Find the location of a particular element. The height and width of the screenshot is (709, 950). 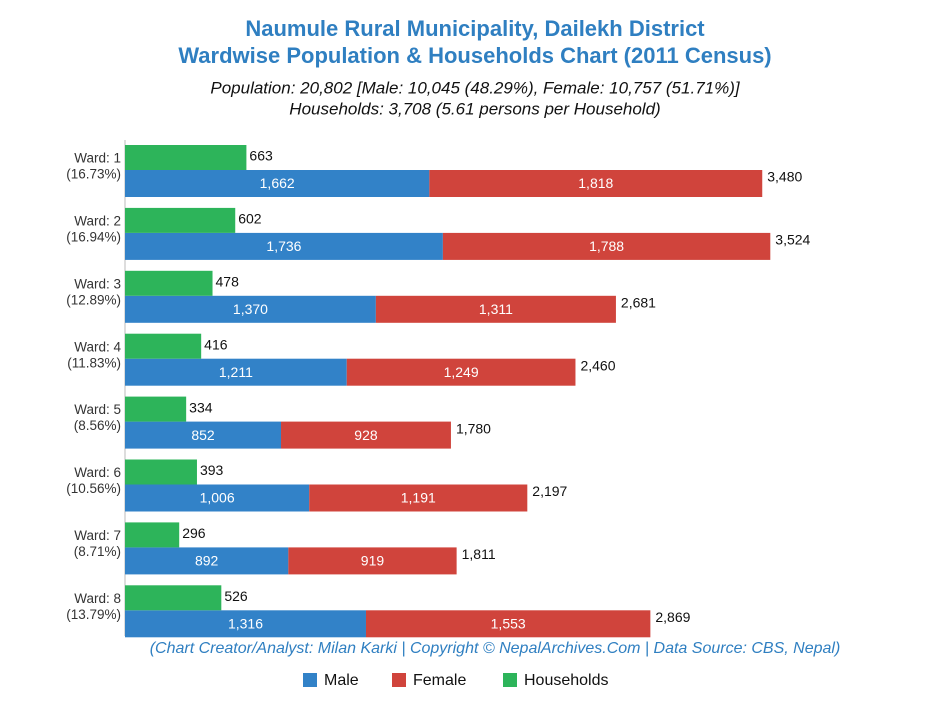

value-label: 1,006 is located at coordinates (217, 498).